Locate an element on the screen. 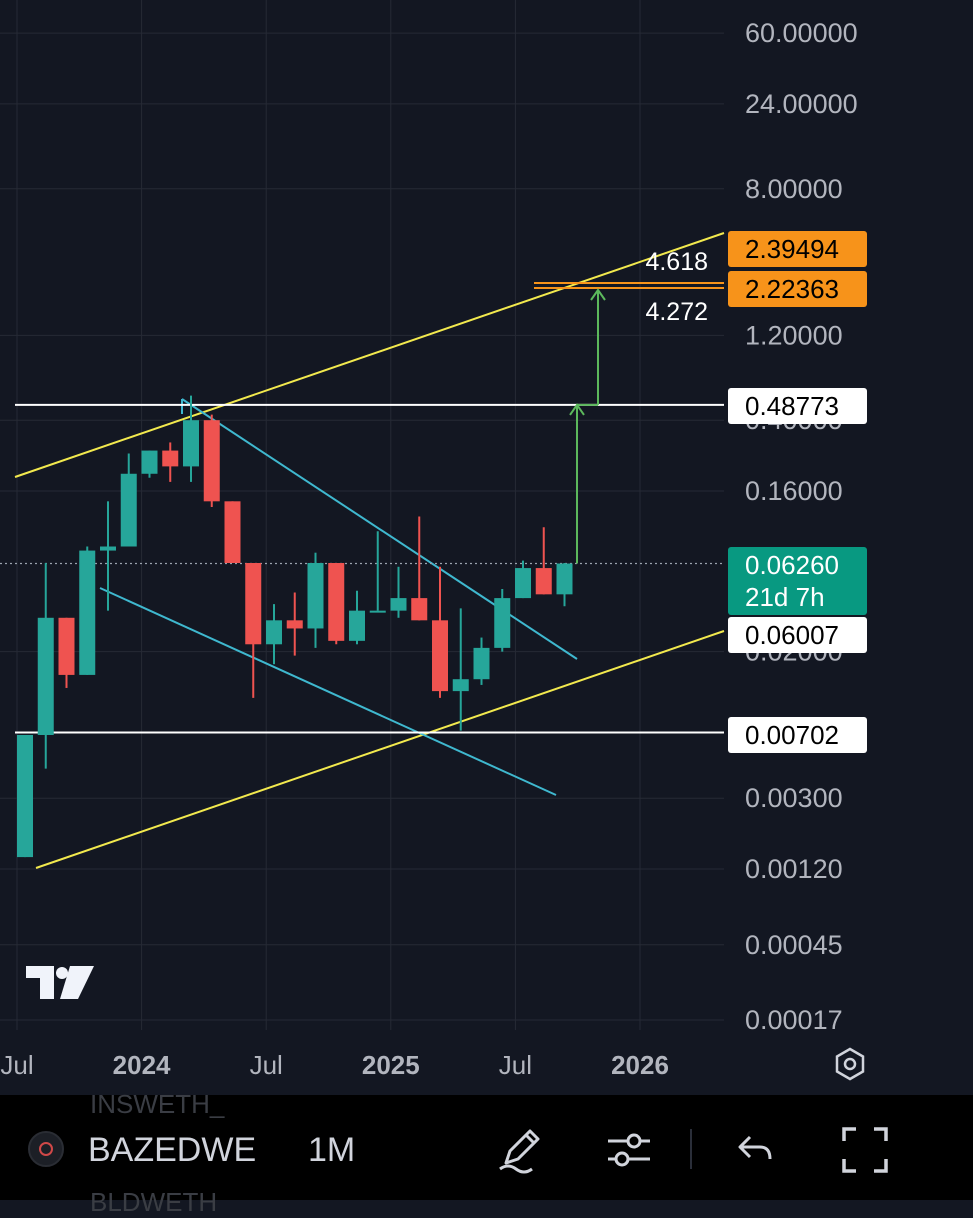 Image resolution: width=973 pixels, height=1218 pixels. y-tick-label: 60.00000 is located at coordinates (801, 33).